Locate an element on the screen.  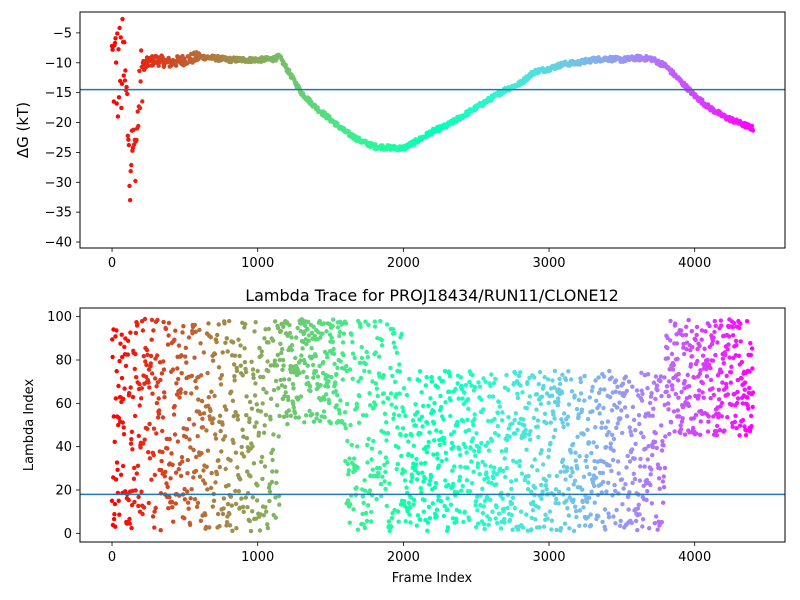
lambda-y-tick-label: 0 is located at coordinates (68, 534).